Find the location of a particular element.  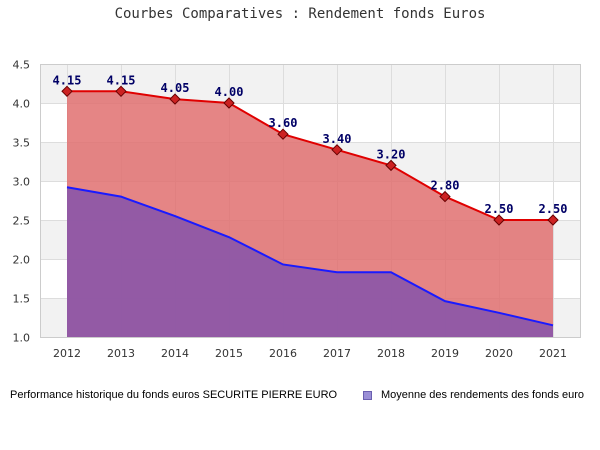

x-tick-label: 2012 is located at coordinates (67, 353).